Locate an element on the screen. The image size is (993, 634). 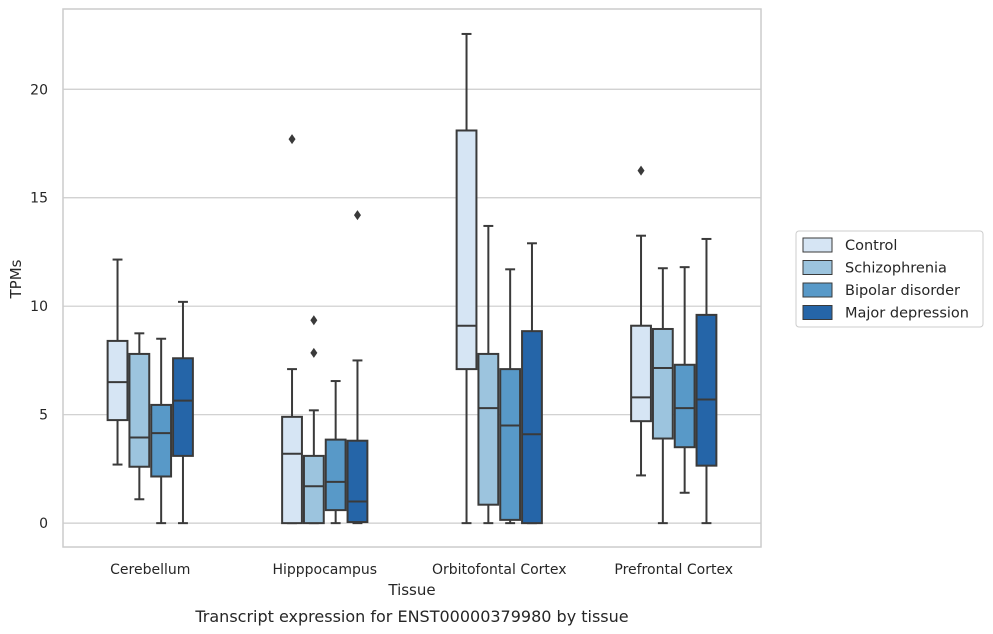
x-tick-label: Cerebellum is located at coordinates (150, 570).